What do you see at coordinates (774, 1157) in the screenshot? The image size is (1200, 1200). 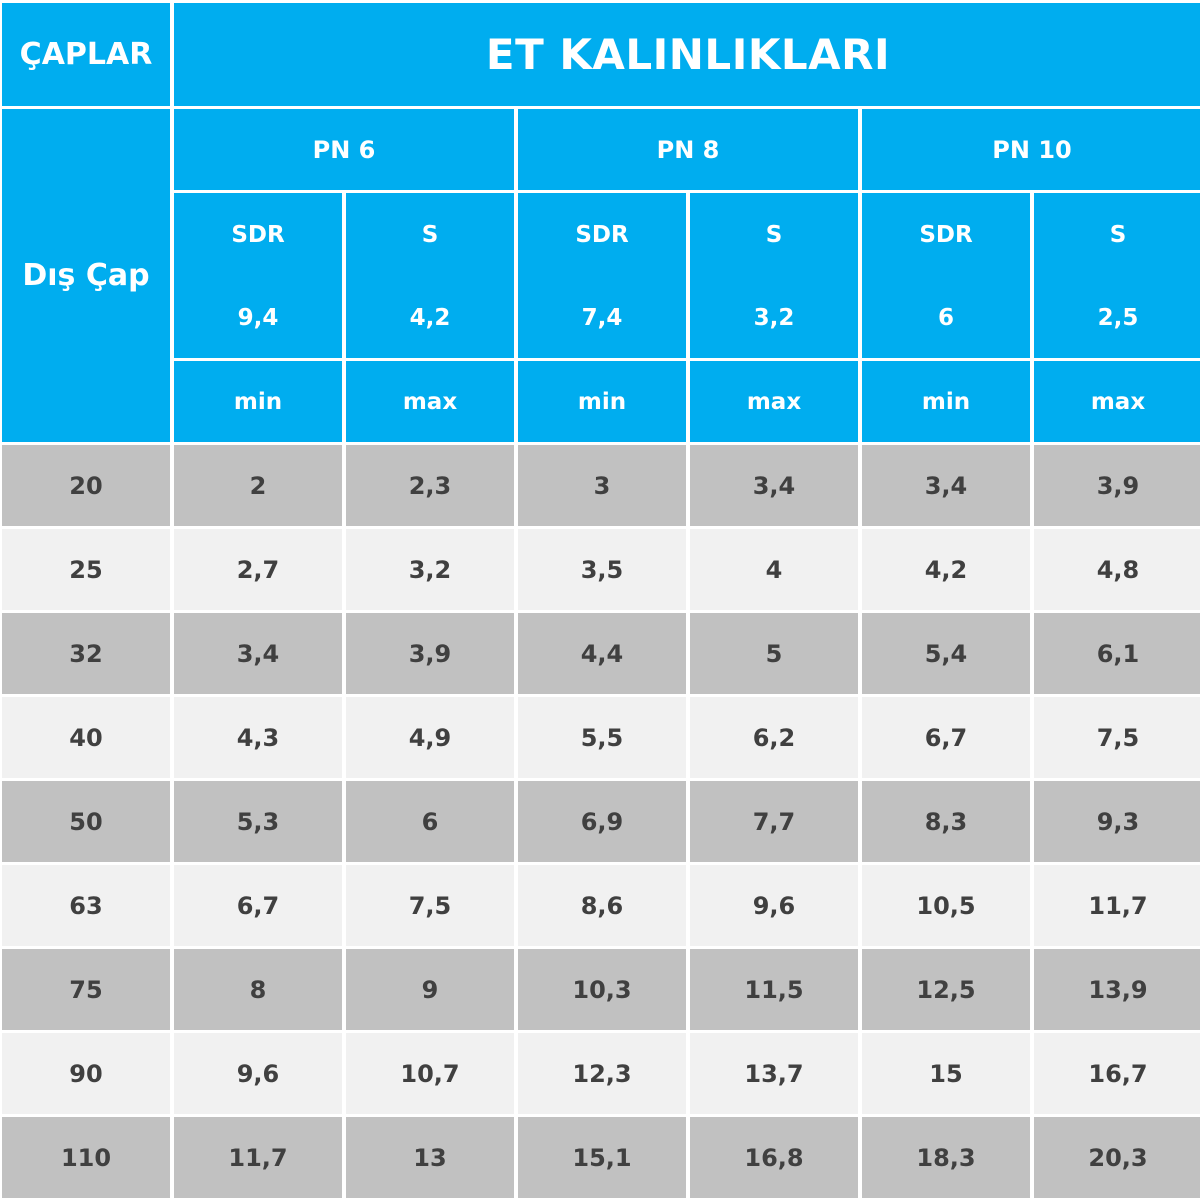 I see `table-cell: 16,8` at bounding box center [774, 1157].